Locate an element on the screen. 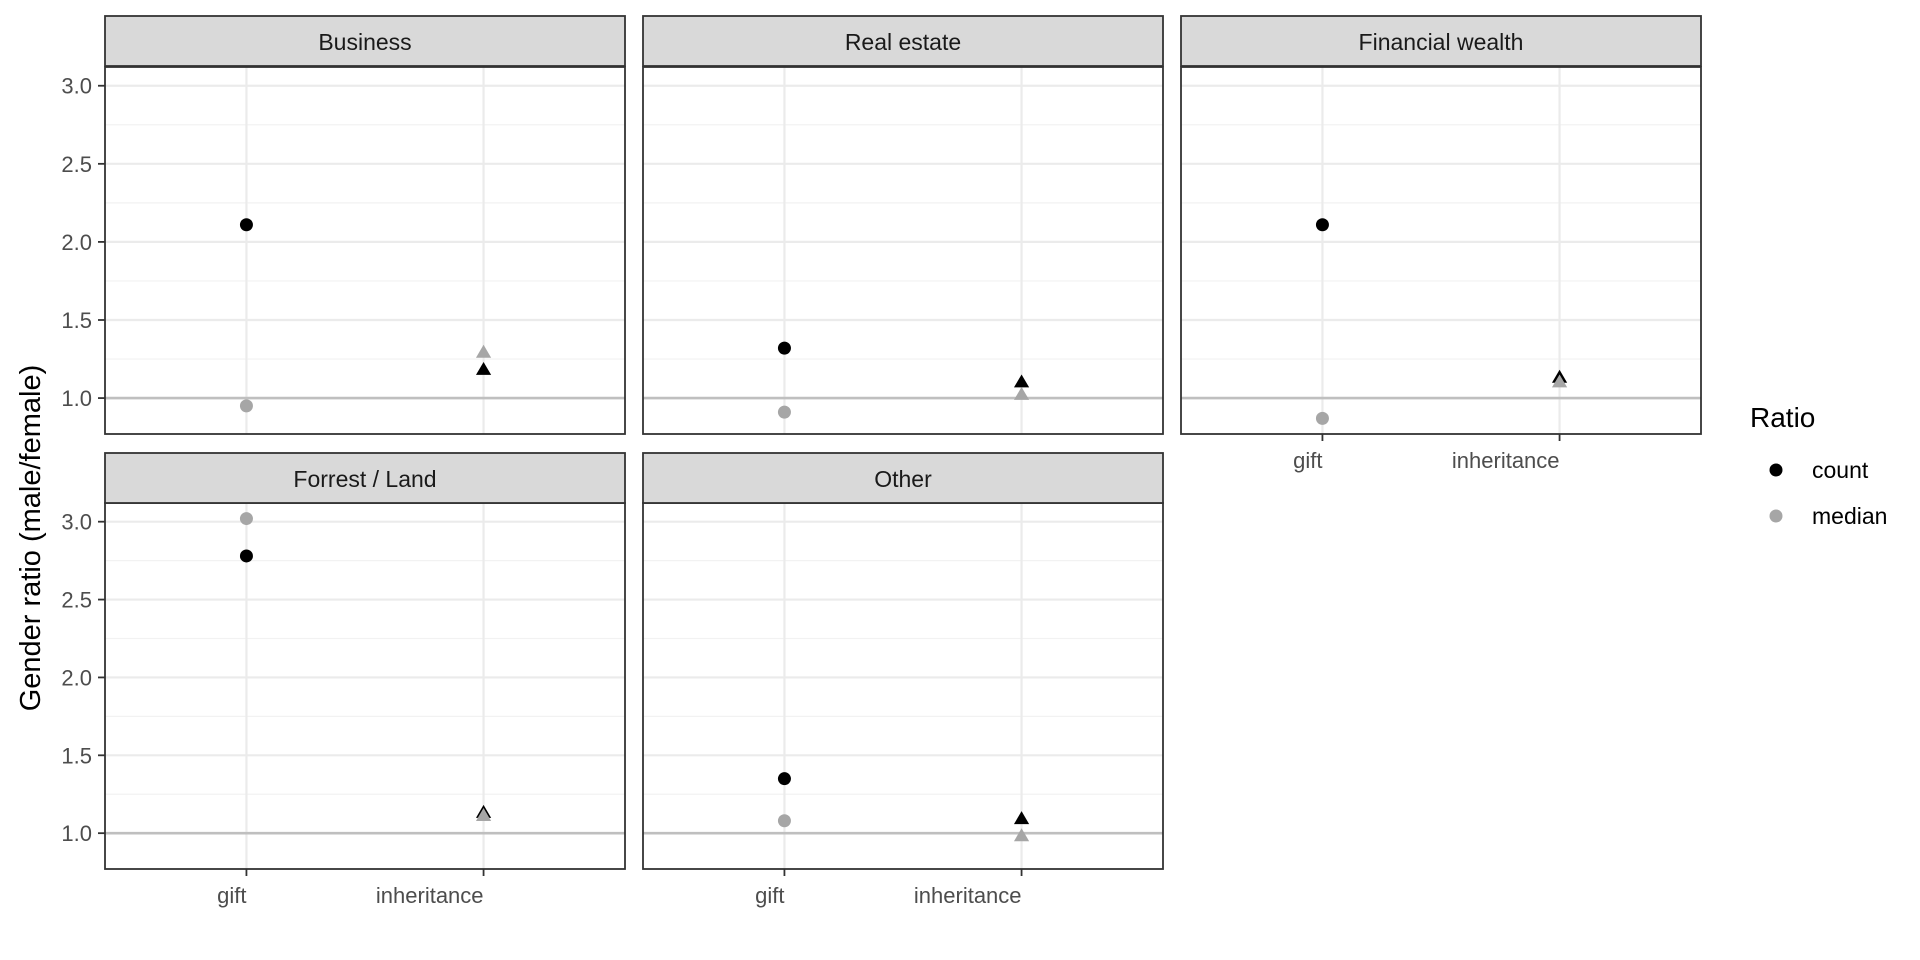 The height and width of the screenshot is (960, 1920). strip-label: Real estate is located at coordinates (903, 42).